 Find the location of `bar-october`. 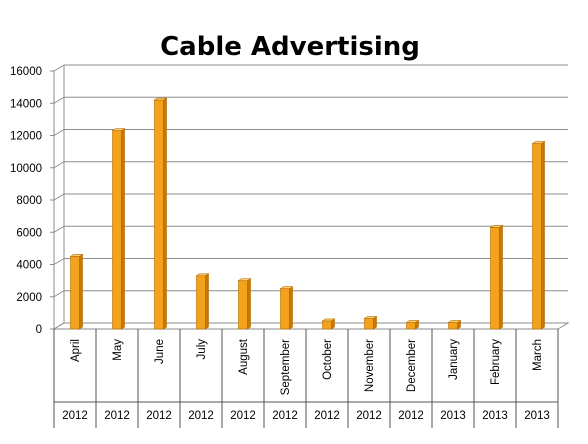

bar-october is located at coordinates (328, 324).